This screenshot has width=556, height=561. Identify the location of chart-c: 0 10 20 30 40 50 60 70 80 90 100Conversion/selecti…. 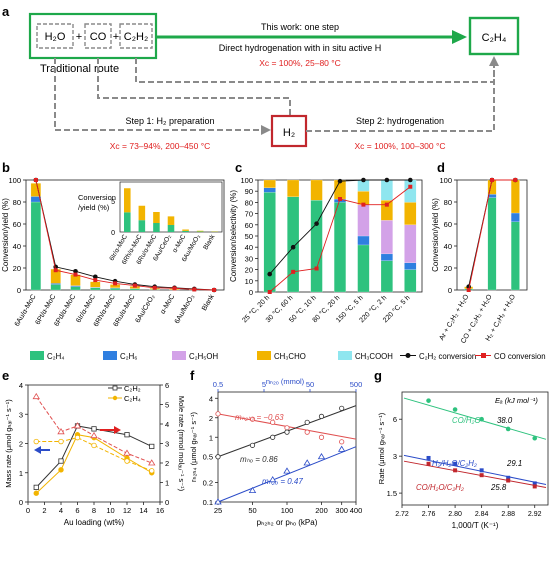
(326, 250).